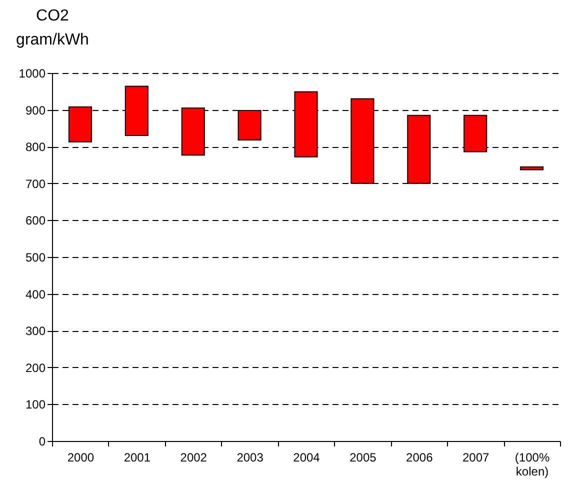 The image size is (574, 483). I want to click on y-axis-title: CO2 gram/kWh, so click(52, 28).